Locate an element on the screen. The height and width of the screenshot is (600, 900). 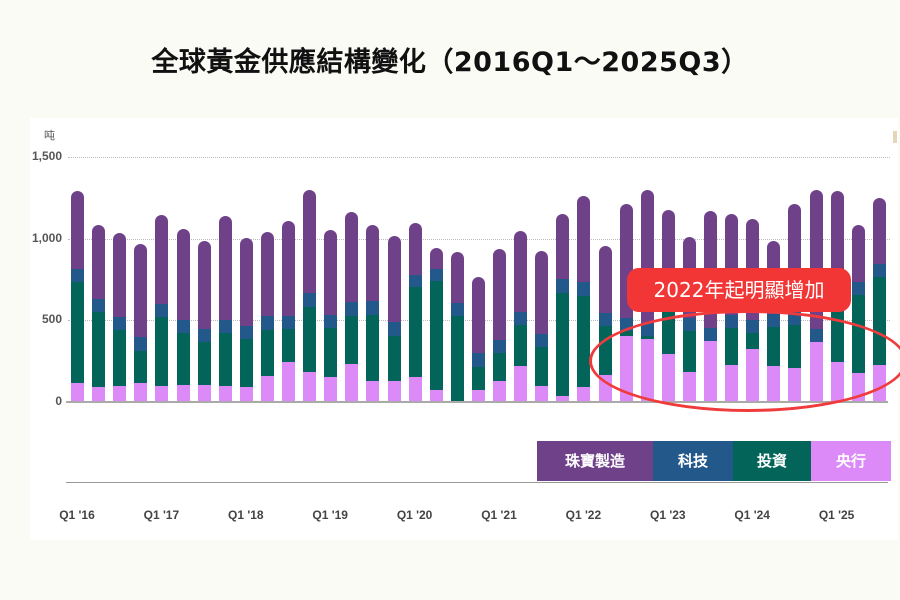
legend-item-jewelry: 珠寶製造 is located at coordinates (595, 461).